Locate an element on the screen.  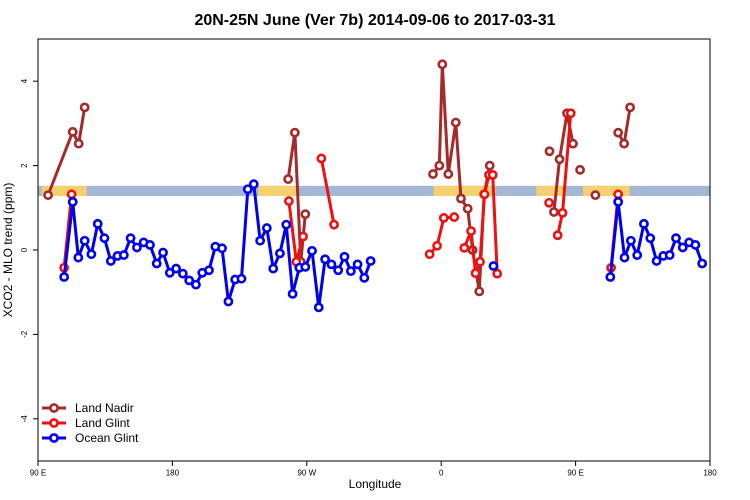
x-tick-label-5: 180 is located at coordinates (710, 473).